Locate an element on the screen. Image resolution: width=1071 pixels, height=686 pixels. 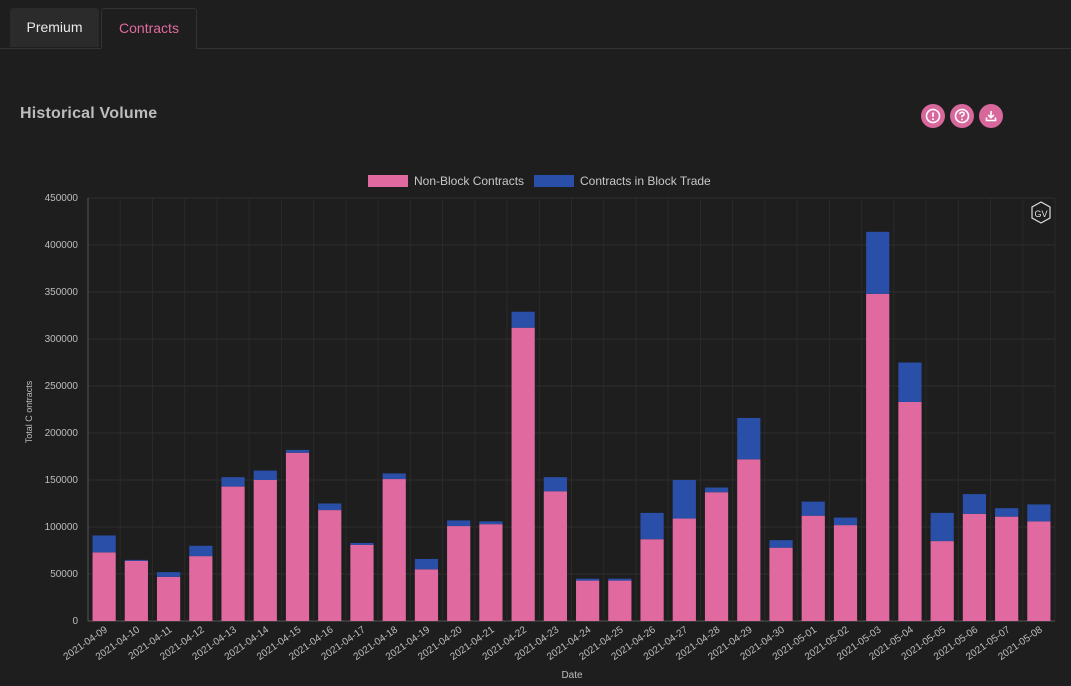
y-tick-label: 250000 is located at coordinates (62, 386).